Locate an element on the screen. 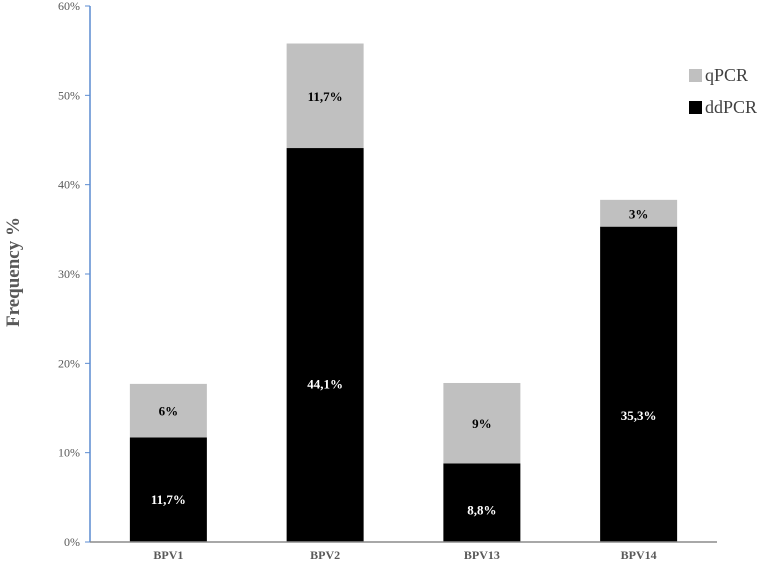 This screenshot has width=767, height=564. data-label: 6% is located at coordinates (169, 411).